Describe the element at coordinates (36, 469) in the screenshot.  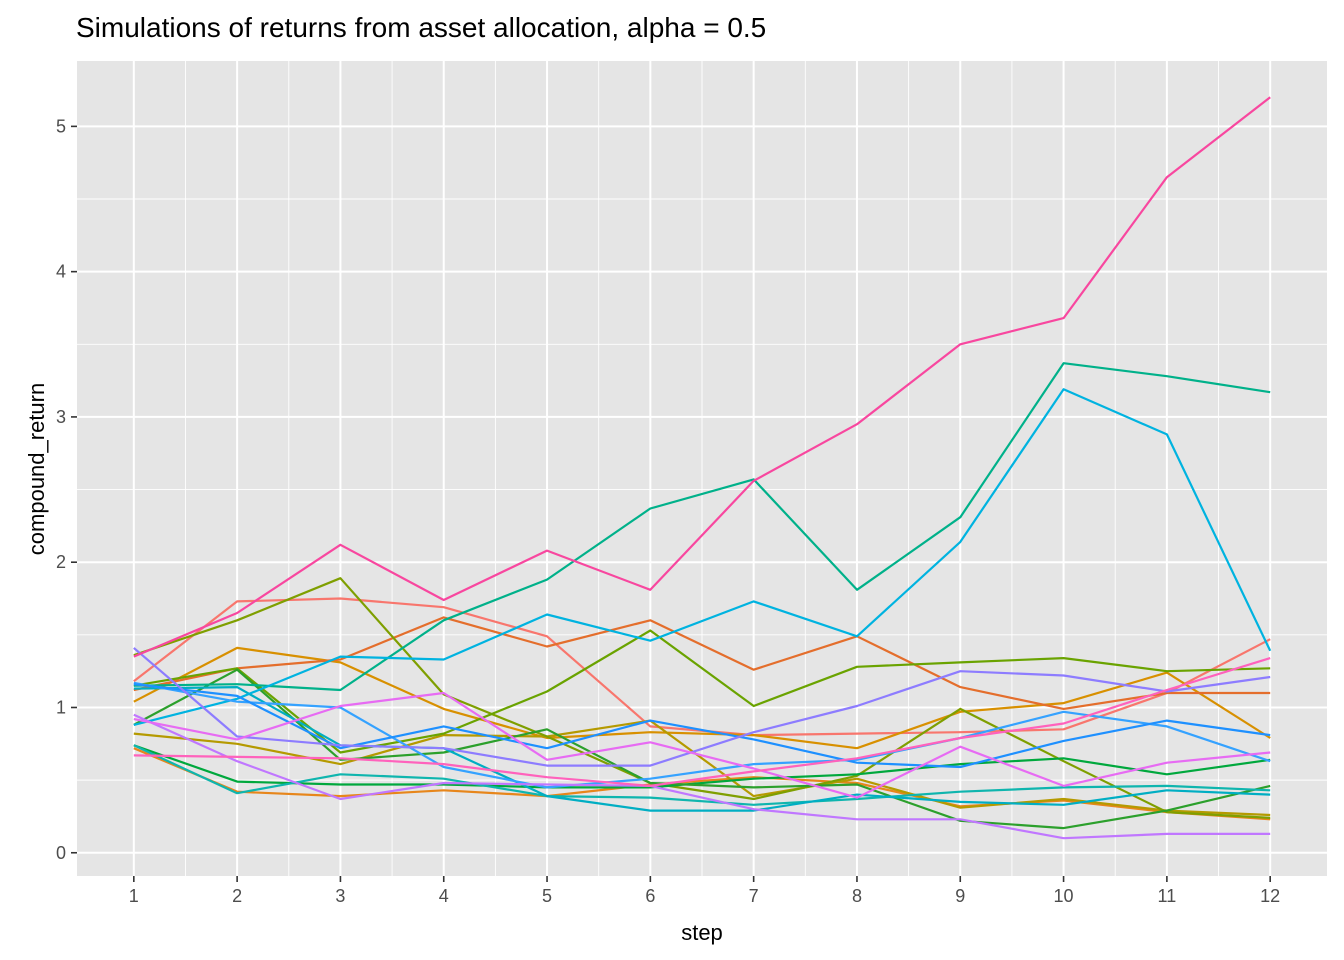
I see `y-axis-title: compound_return` at that location.